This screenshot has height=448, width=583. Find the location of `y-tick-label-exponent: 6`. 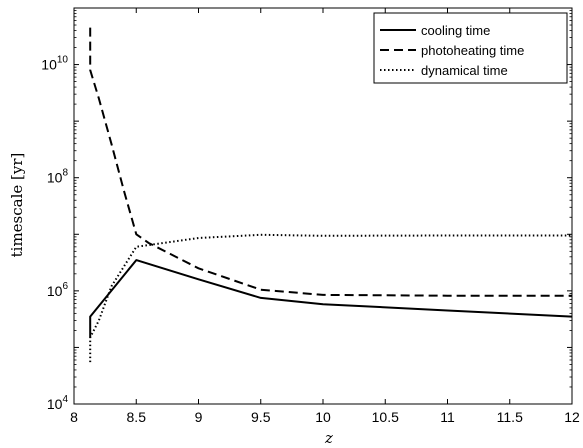

y-tick-label-exponent: 6 is located at coordinates (65, 286).